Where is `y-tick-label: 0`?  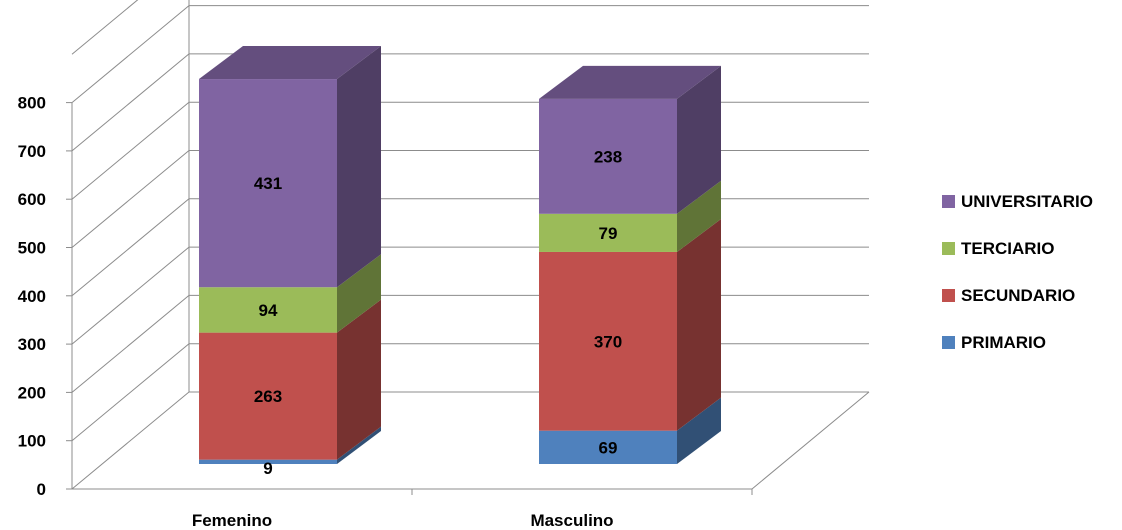 y-tick-label: 0 is located at coordinates (41, 489).